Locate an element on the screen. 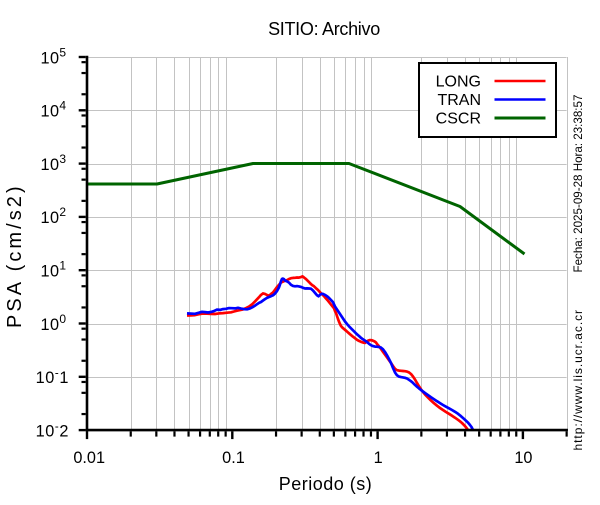  svg-text: TRAN is located at coordinates (459, 100).